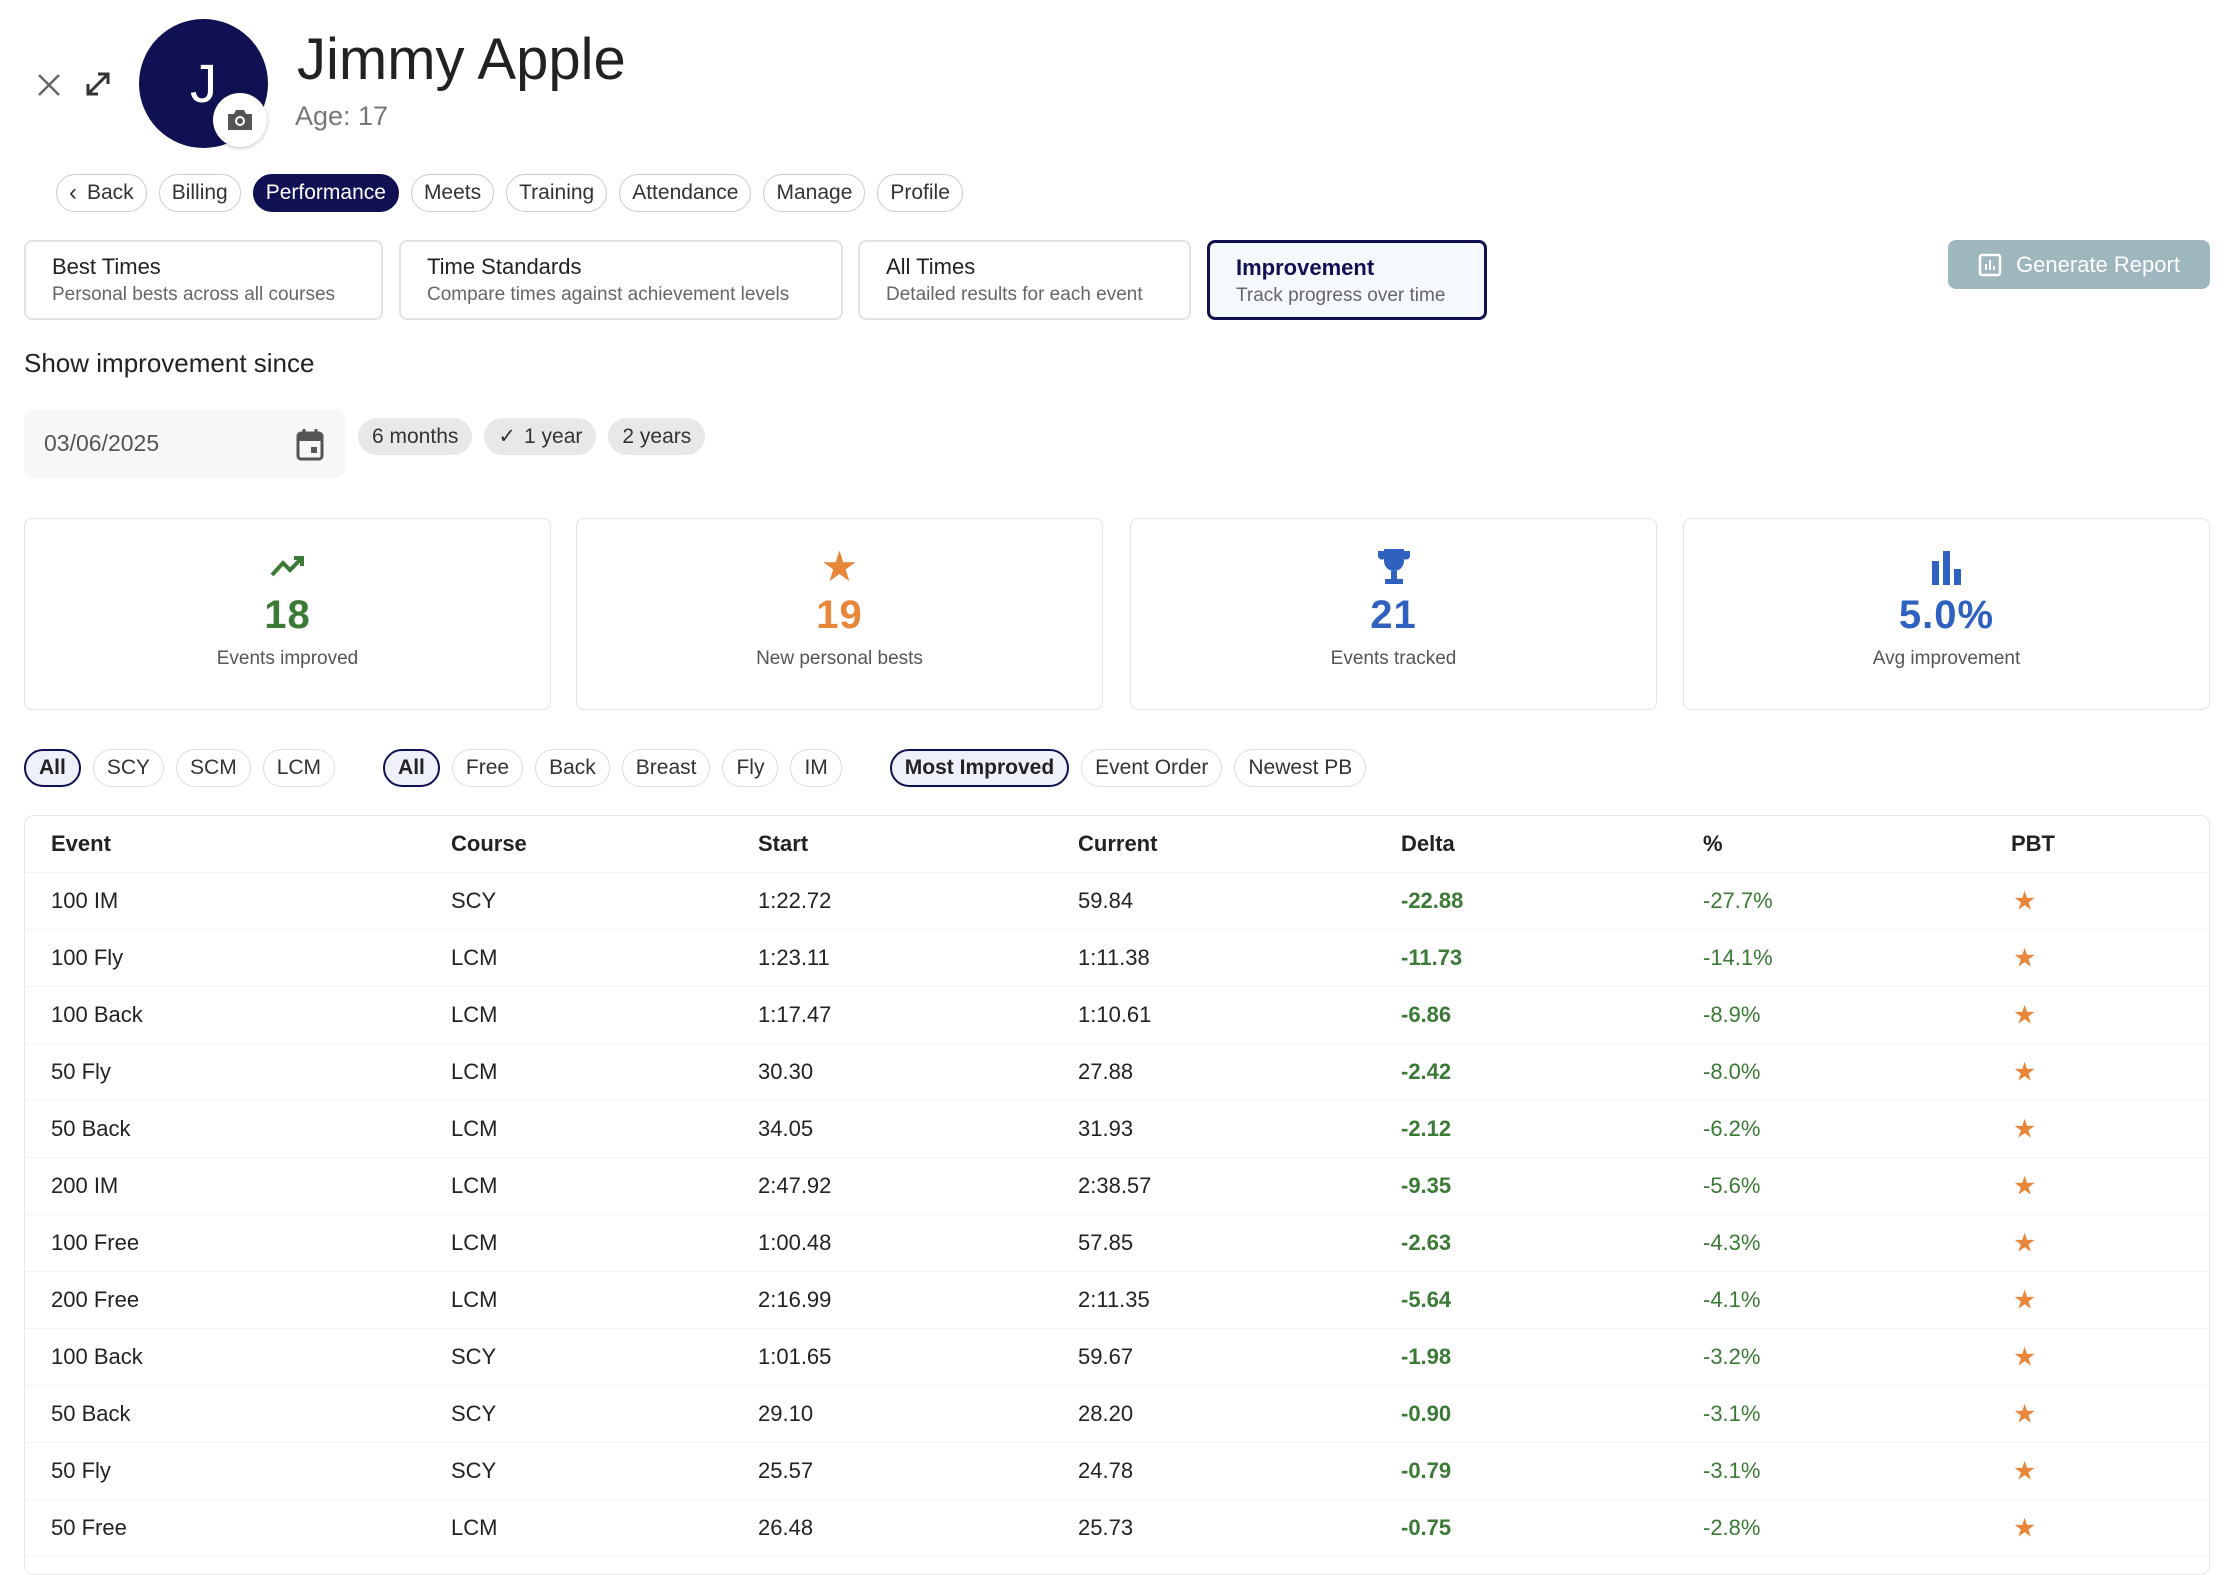  I want to click on view-subtitle: Personal bests across all courses, so click(194, 294).